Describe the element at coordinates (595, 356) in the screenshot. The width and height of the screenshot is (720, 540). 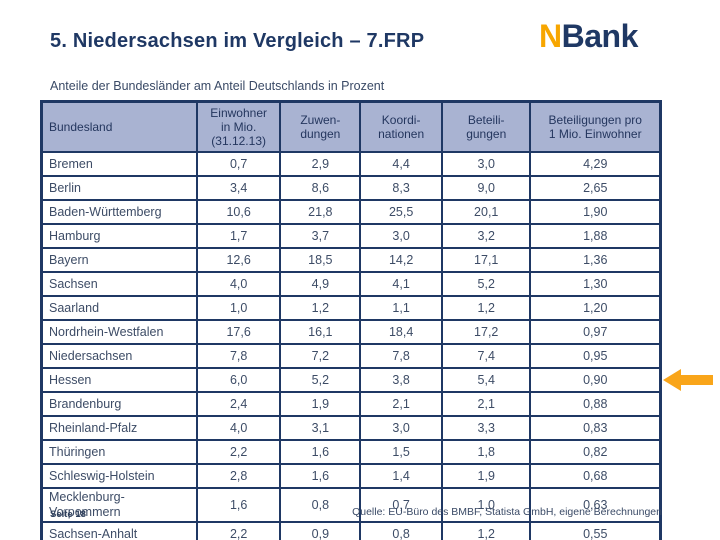
I see `value-cell: 0,95` at that location.